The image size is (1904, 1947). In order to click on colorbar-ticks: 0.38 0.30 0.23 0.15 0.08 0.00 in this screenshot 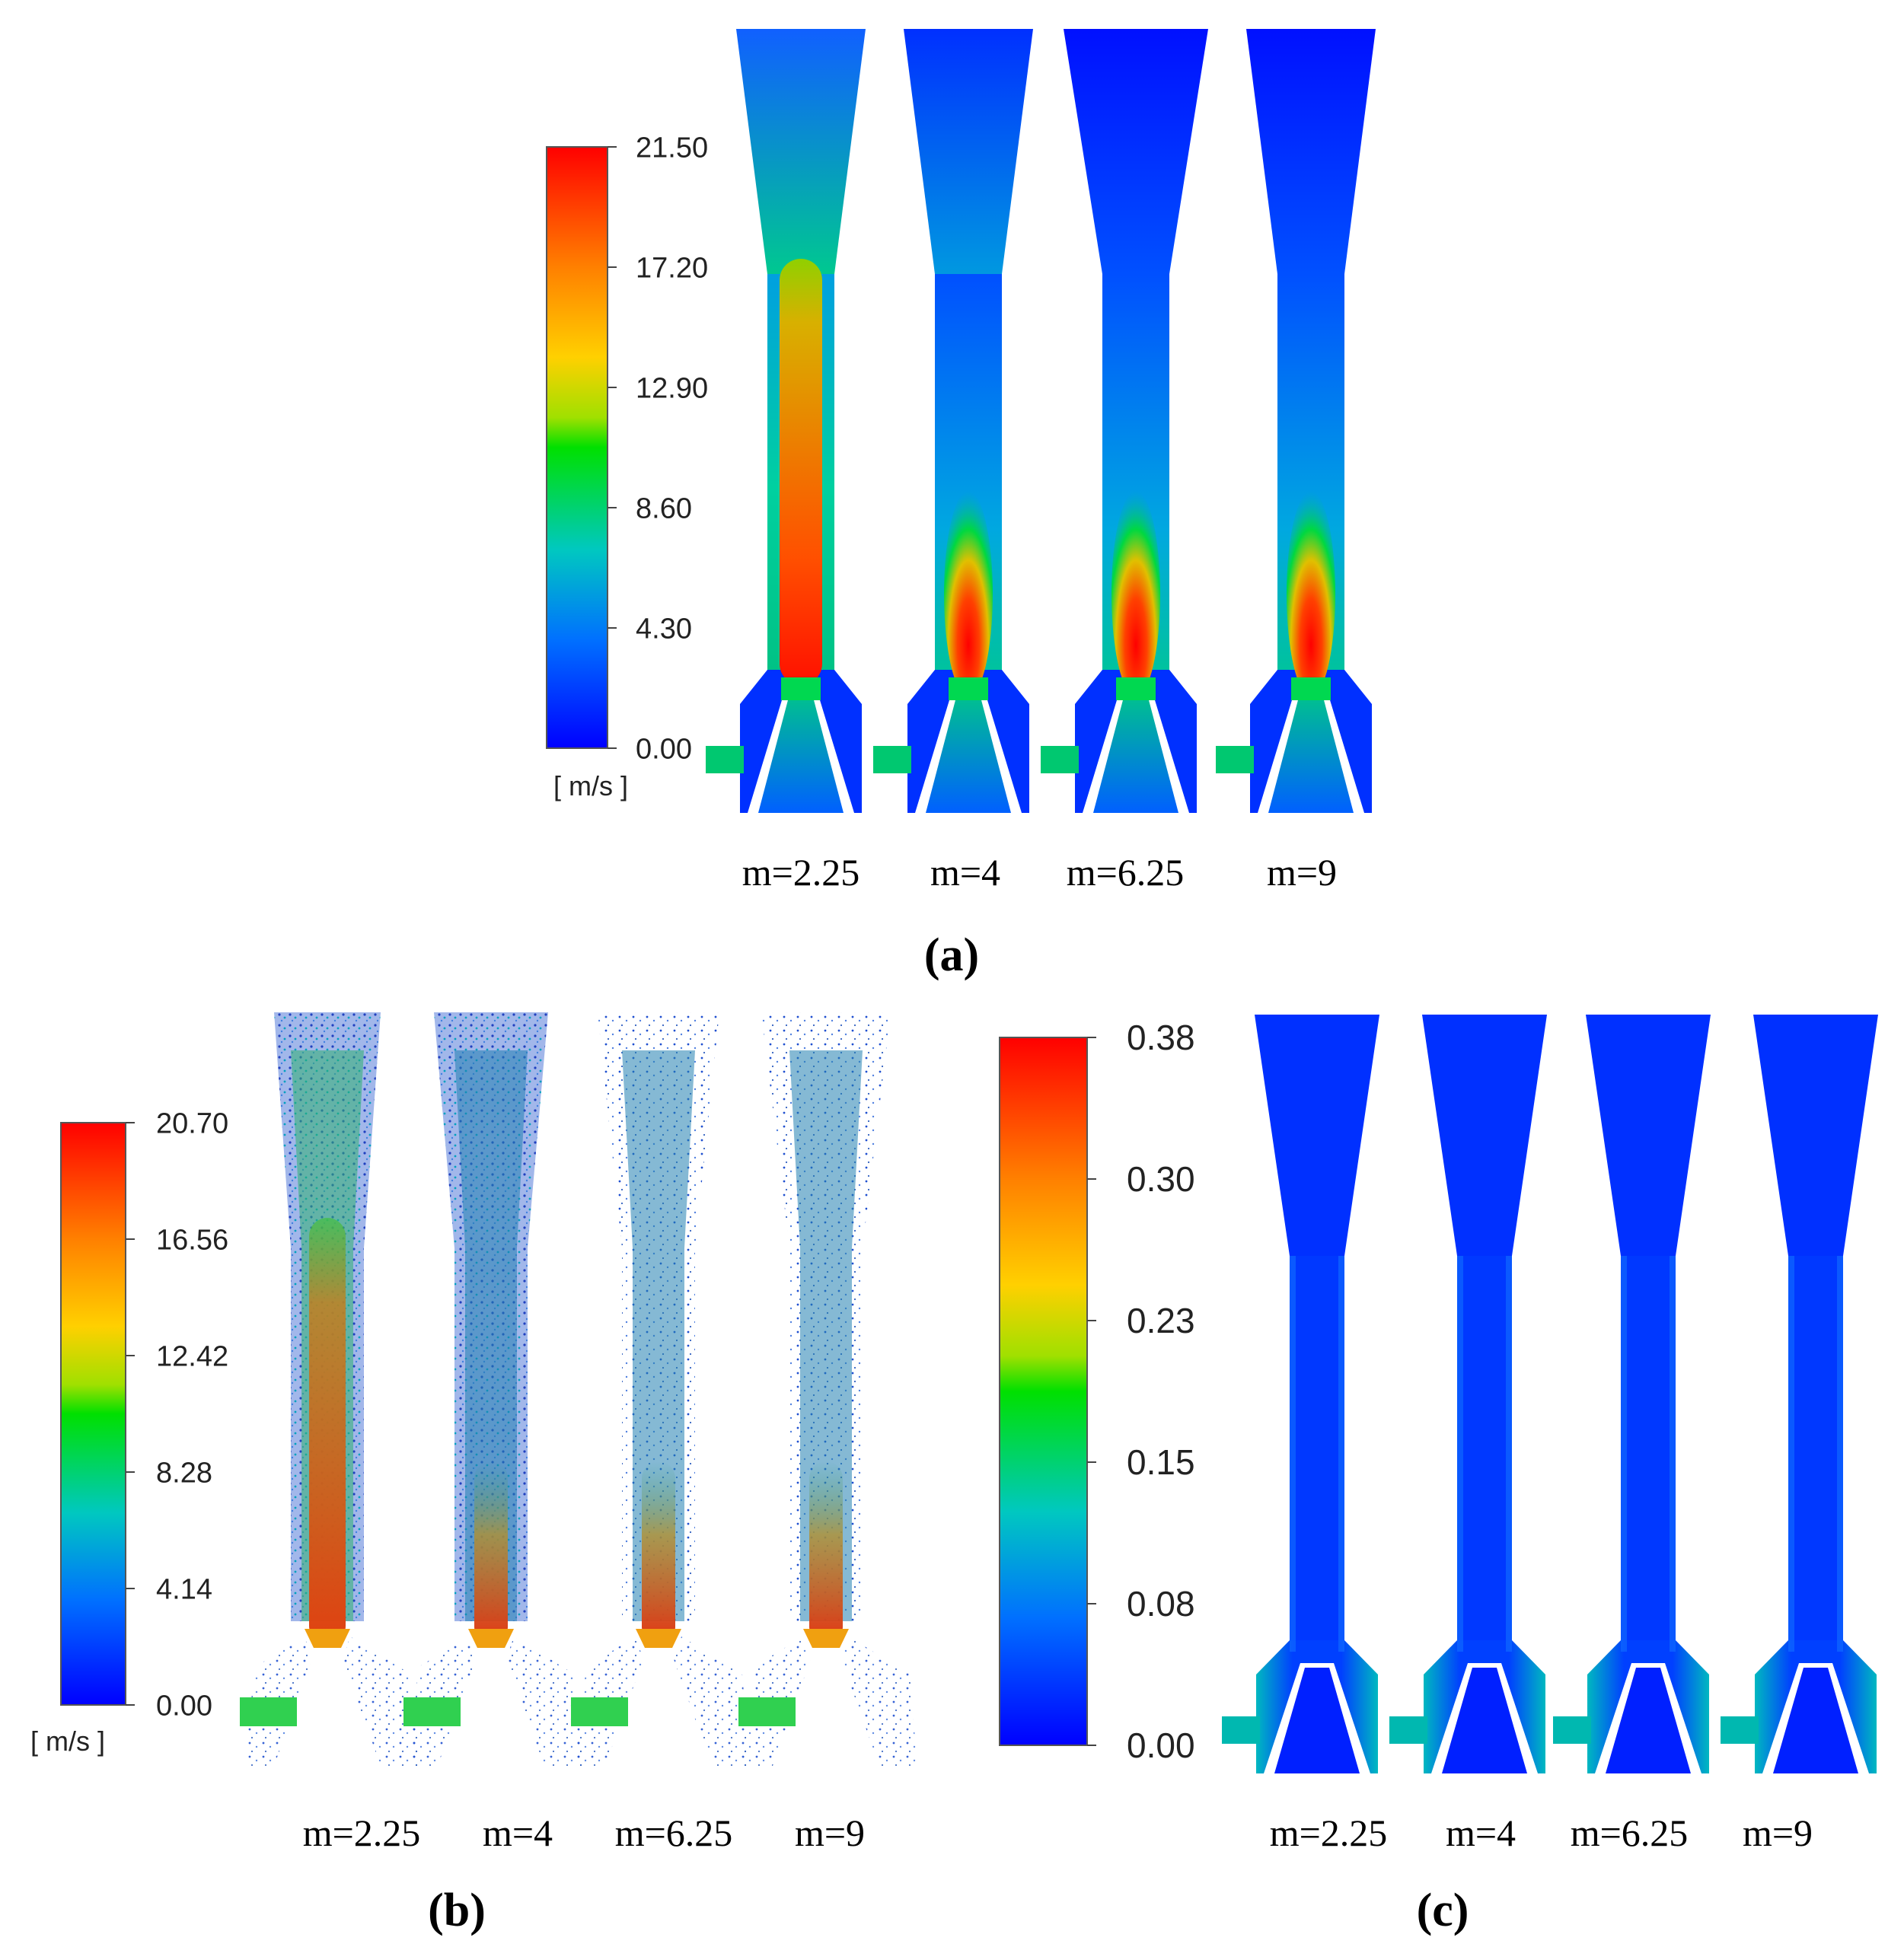, I will do `click(1141, 1391)`.